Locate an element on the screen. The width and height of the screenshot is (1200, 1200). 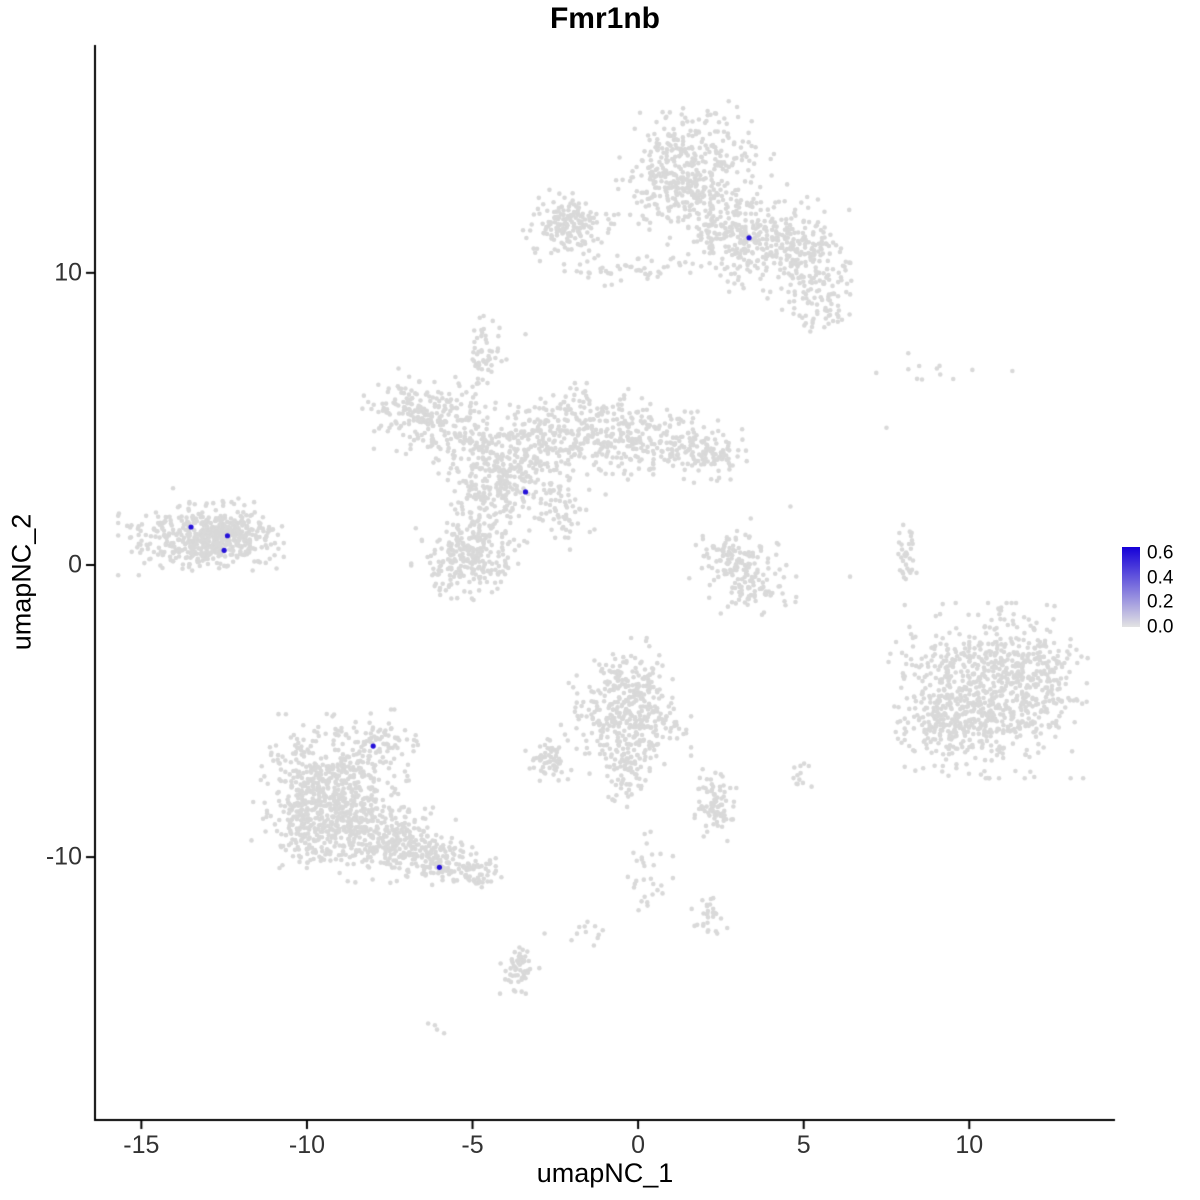
x-tick-label: -10 is located at coordinates (307, 1145).